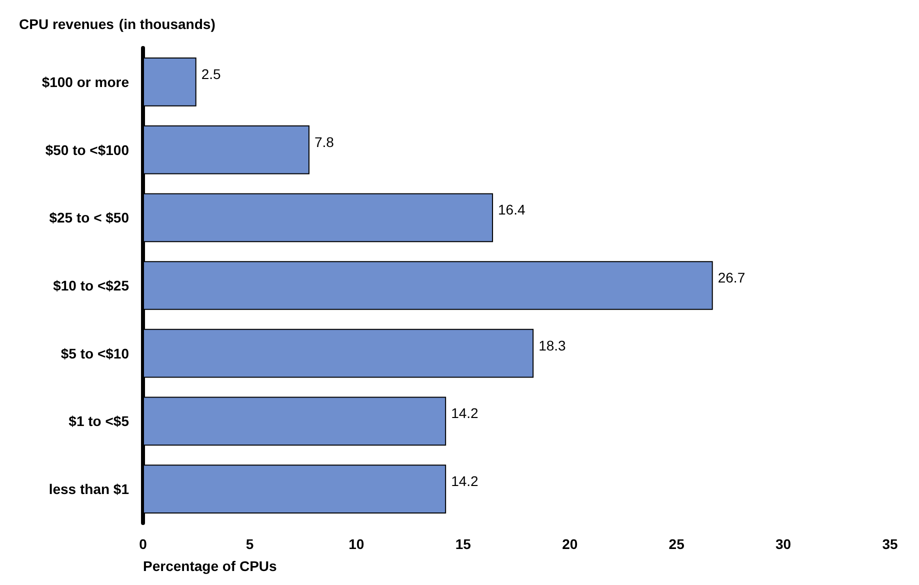 The width and height of the screenshot is (919, 585). What do you see at coordinates (89, 218) in the screenshot?
I see `y-tick-label: $25 to < $50` at bounding box center [89, 218].